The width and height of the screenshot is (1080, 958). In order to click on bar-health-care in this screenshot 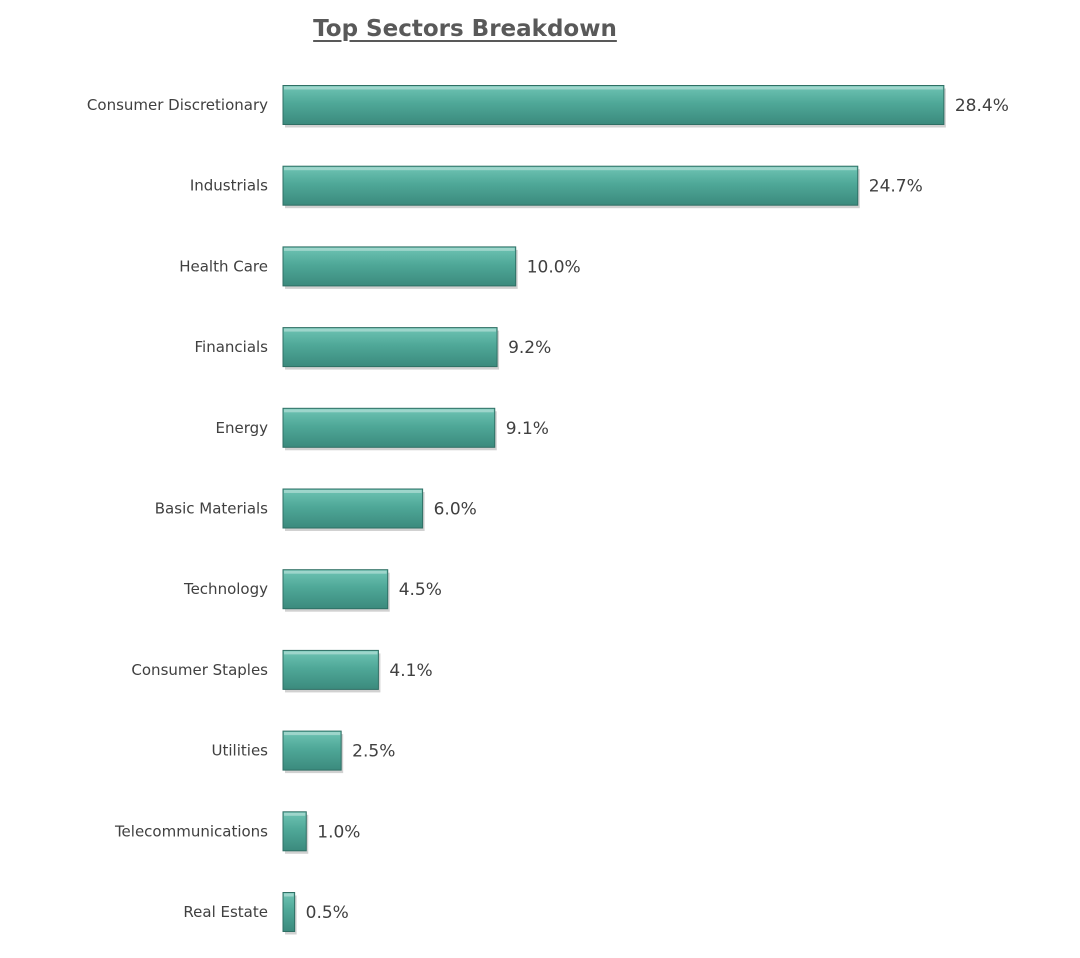, I will do `click(399, 266)`.